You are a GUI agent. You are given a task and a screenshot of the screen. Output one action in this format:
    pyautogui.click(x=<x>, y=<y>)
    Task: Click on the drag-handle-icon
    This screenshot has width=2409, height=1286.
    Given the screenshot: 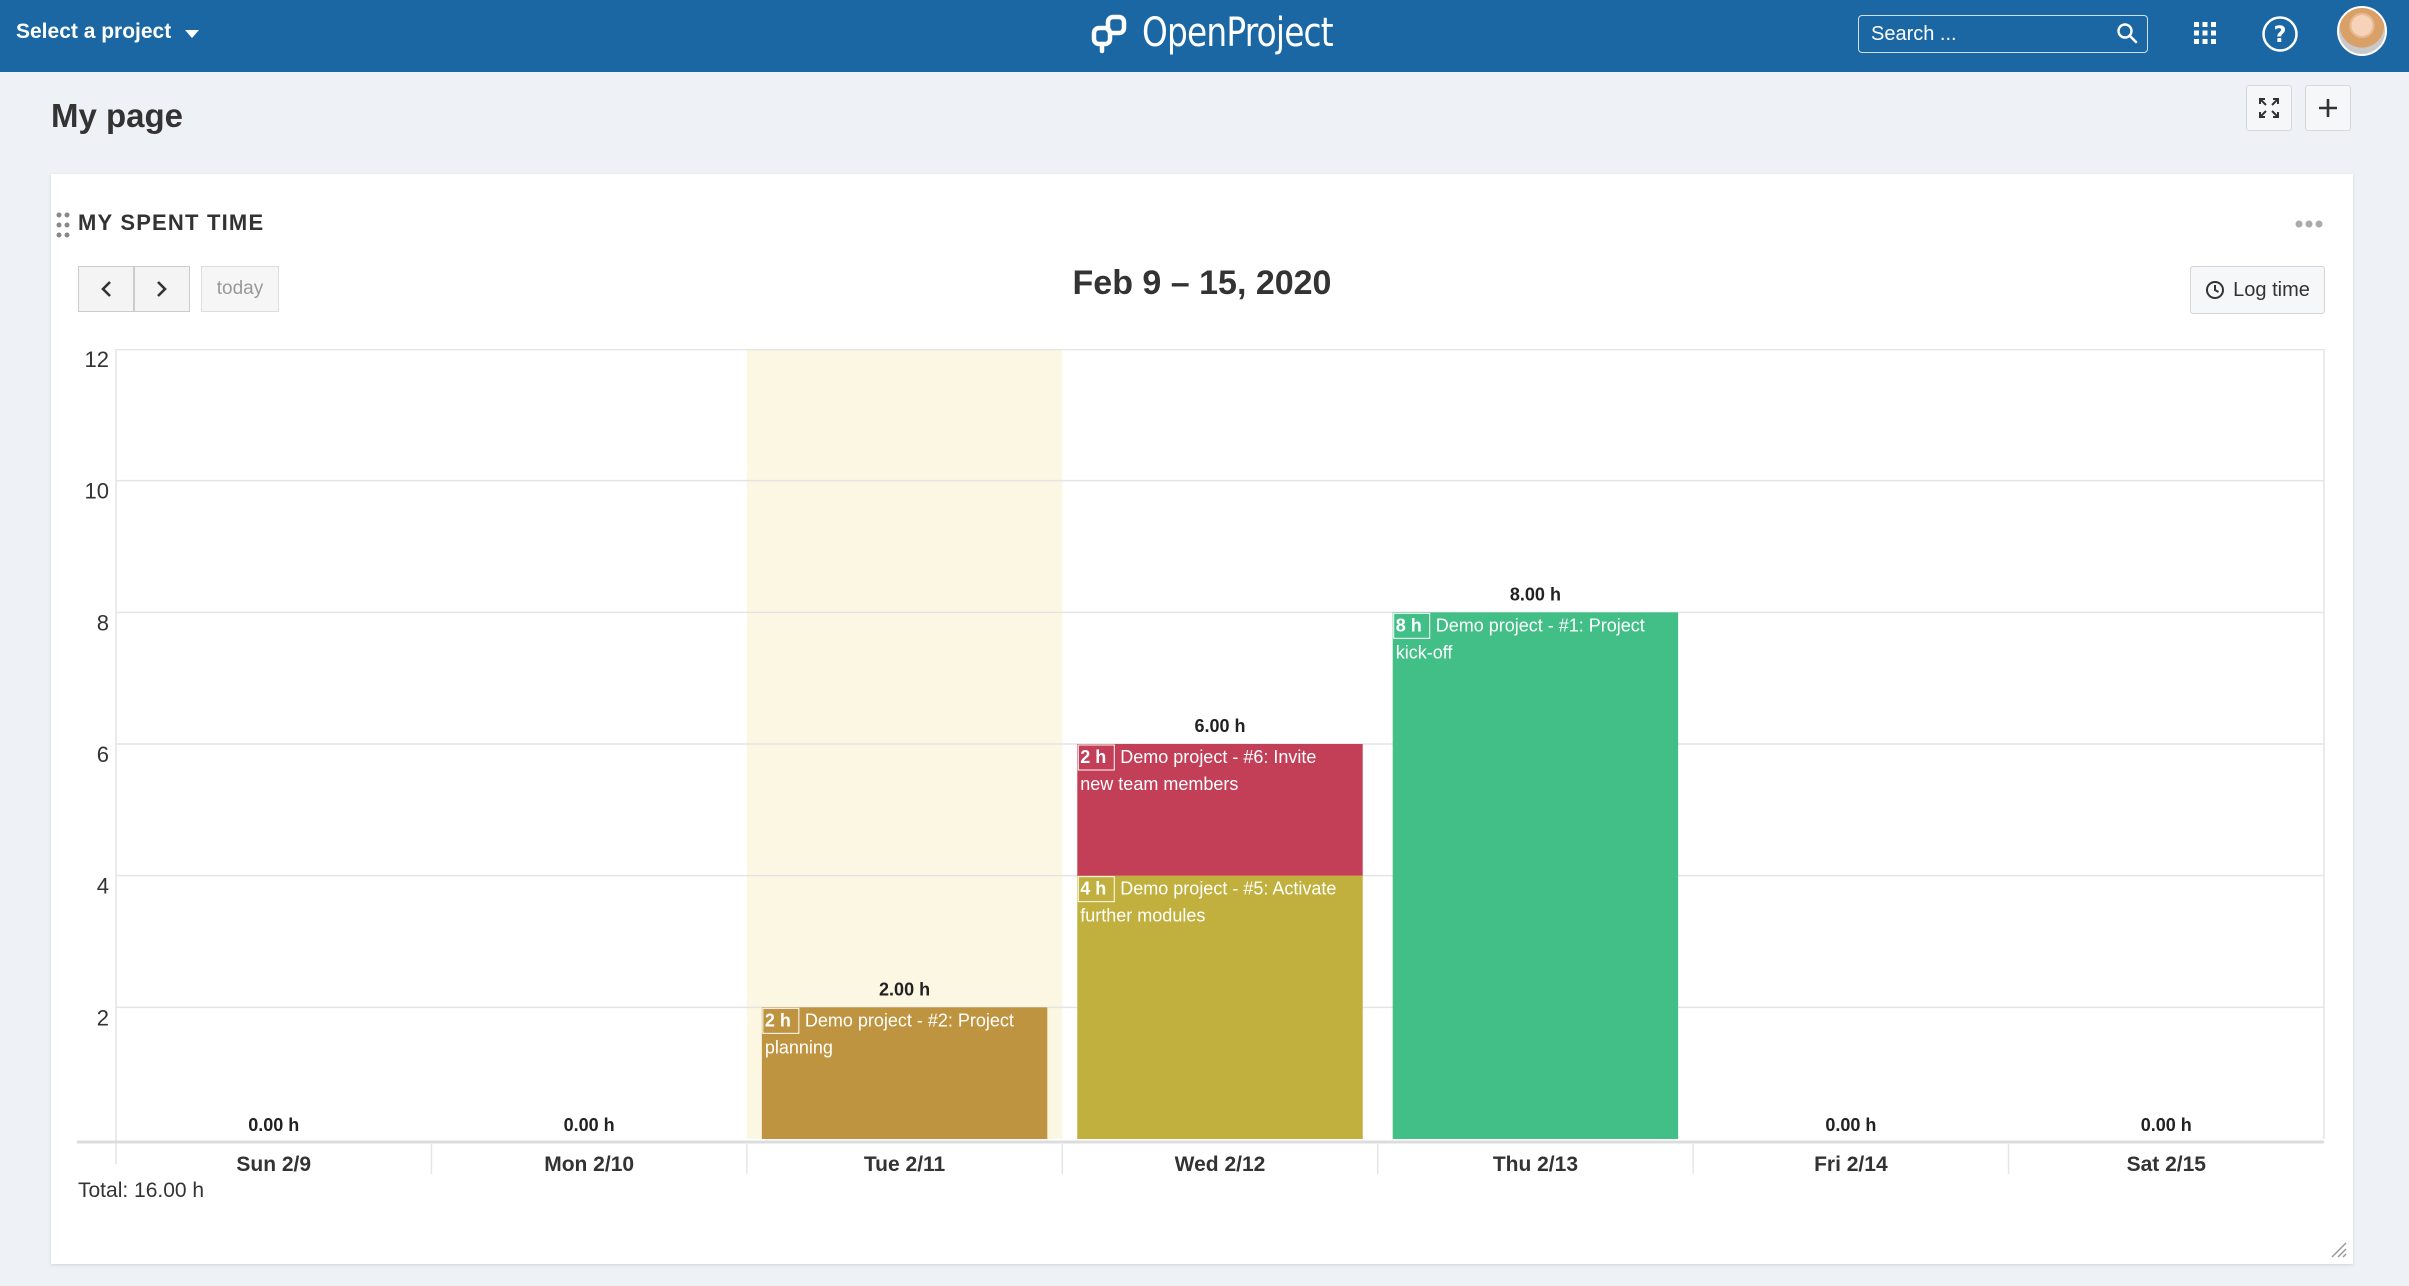 What is the action you would take?
    pyautogui.click(x=63, y=225)
    